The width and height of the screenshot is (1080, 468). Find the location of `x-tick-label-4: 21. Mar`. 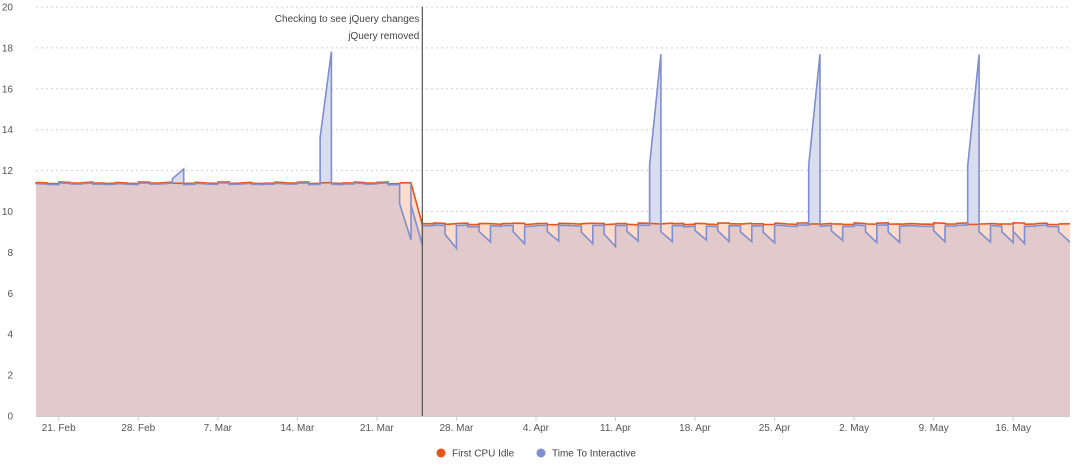

x-tick-label-4: 21. Mar is located at coordinates (377, 428).